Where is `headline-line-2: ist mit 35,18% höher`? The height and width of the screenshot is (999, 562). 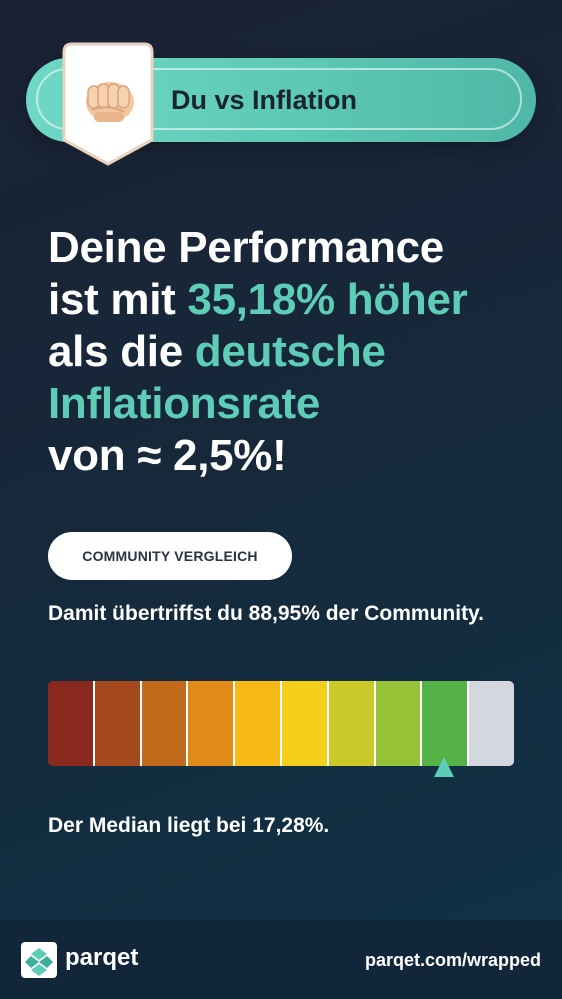
headline-line-2: ist mit 35,18% höher is located at coordinates (298, 300).